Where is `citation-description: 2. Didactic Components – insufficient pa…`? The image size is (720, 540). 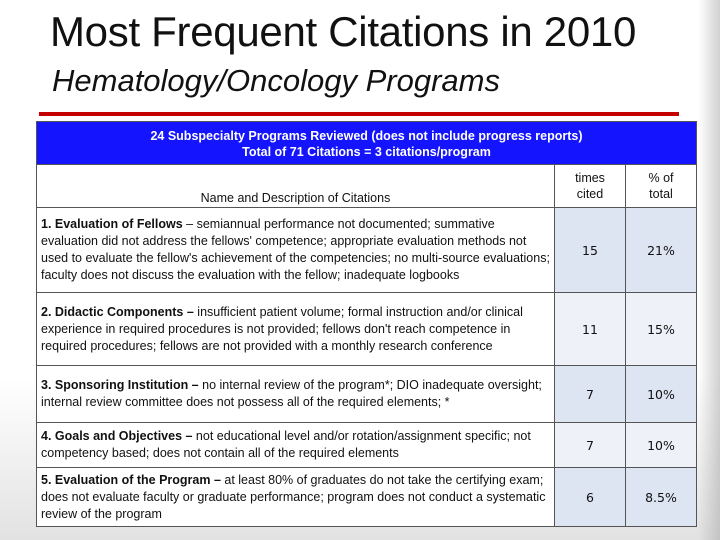
citation-description: 2. Didactic Components – insufficient pa… is located at coordinates (295, 329).